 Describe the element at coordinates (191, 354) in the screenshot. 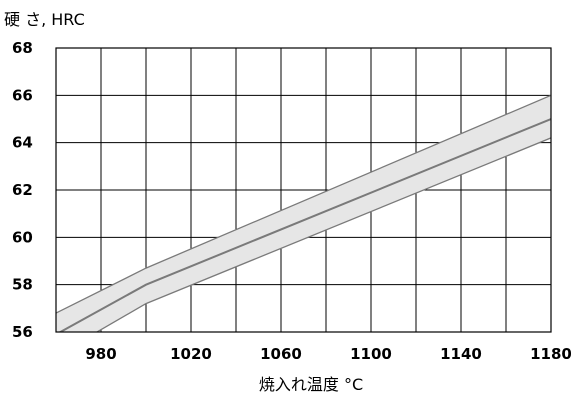

I see `x-tick-label: 1020` at that location.